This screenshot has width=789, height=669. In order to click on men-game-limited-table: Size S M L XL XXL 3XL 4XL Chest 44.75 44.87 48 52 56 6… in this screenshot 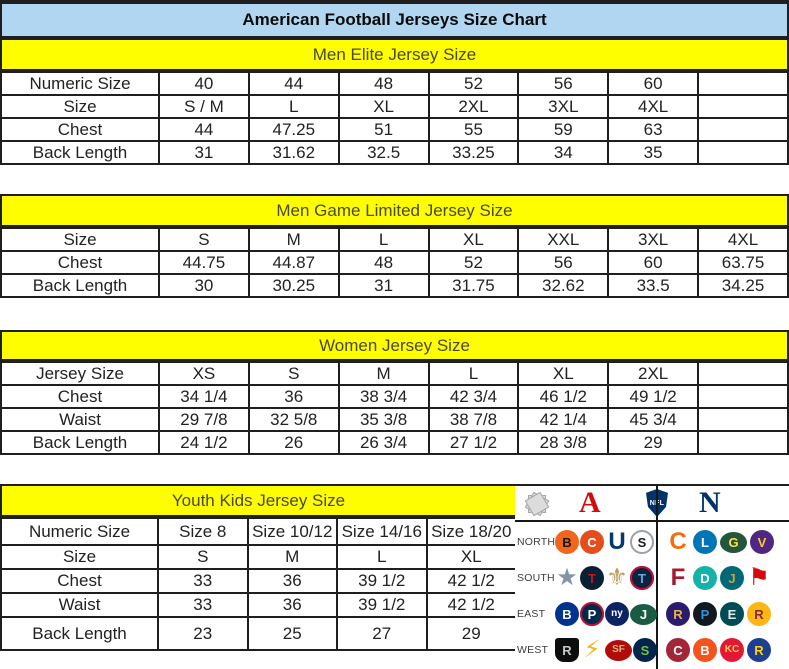, I will do `click(394, 262)`.